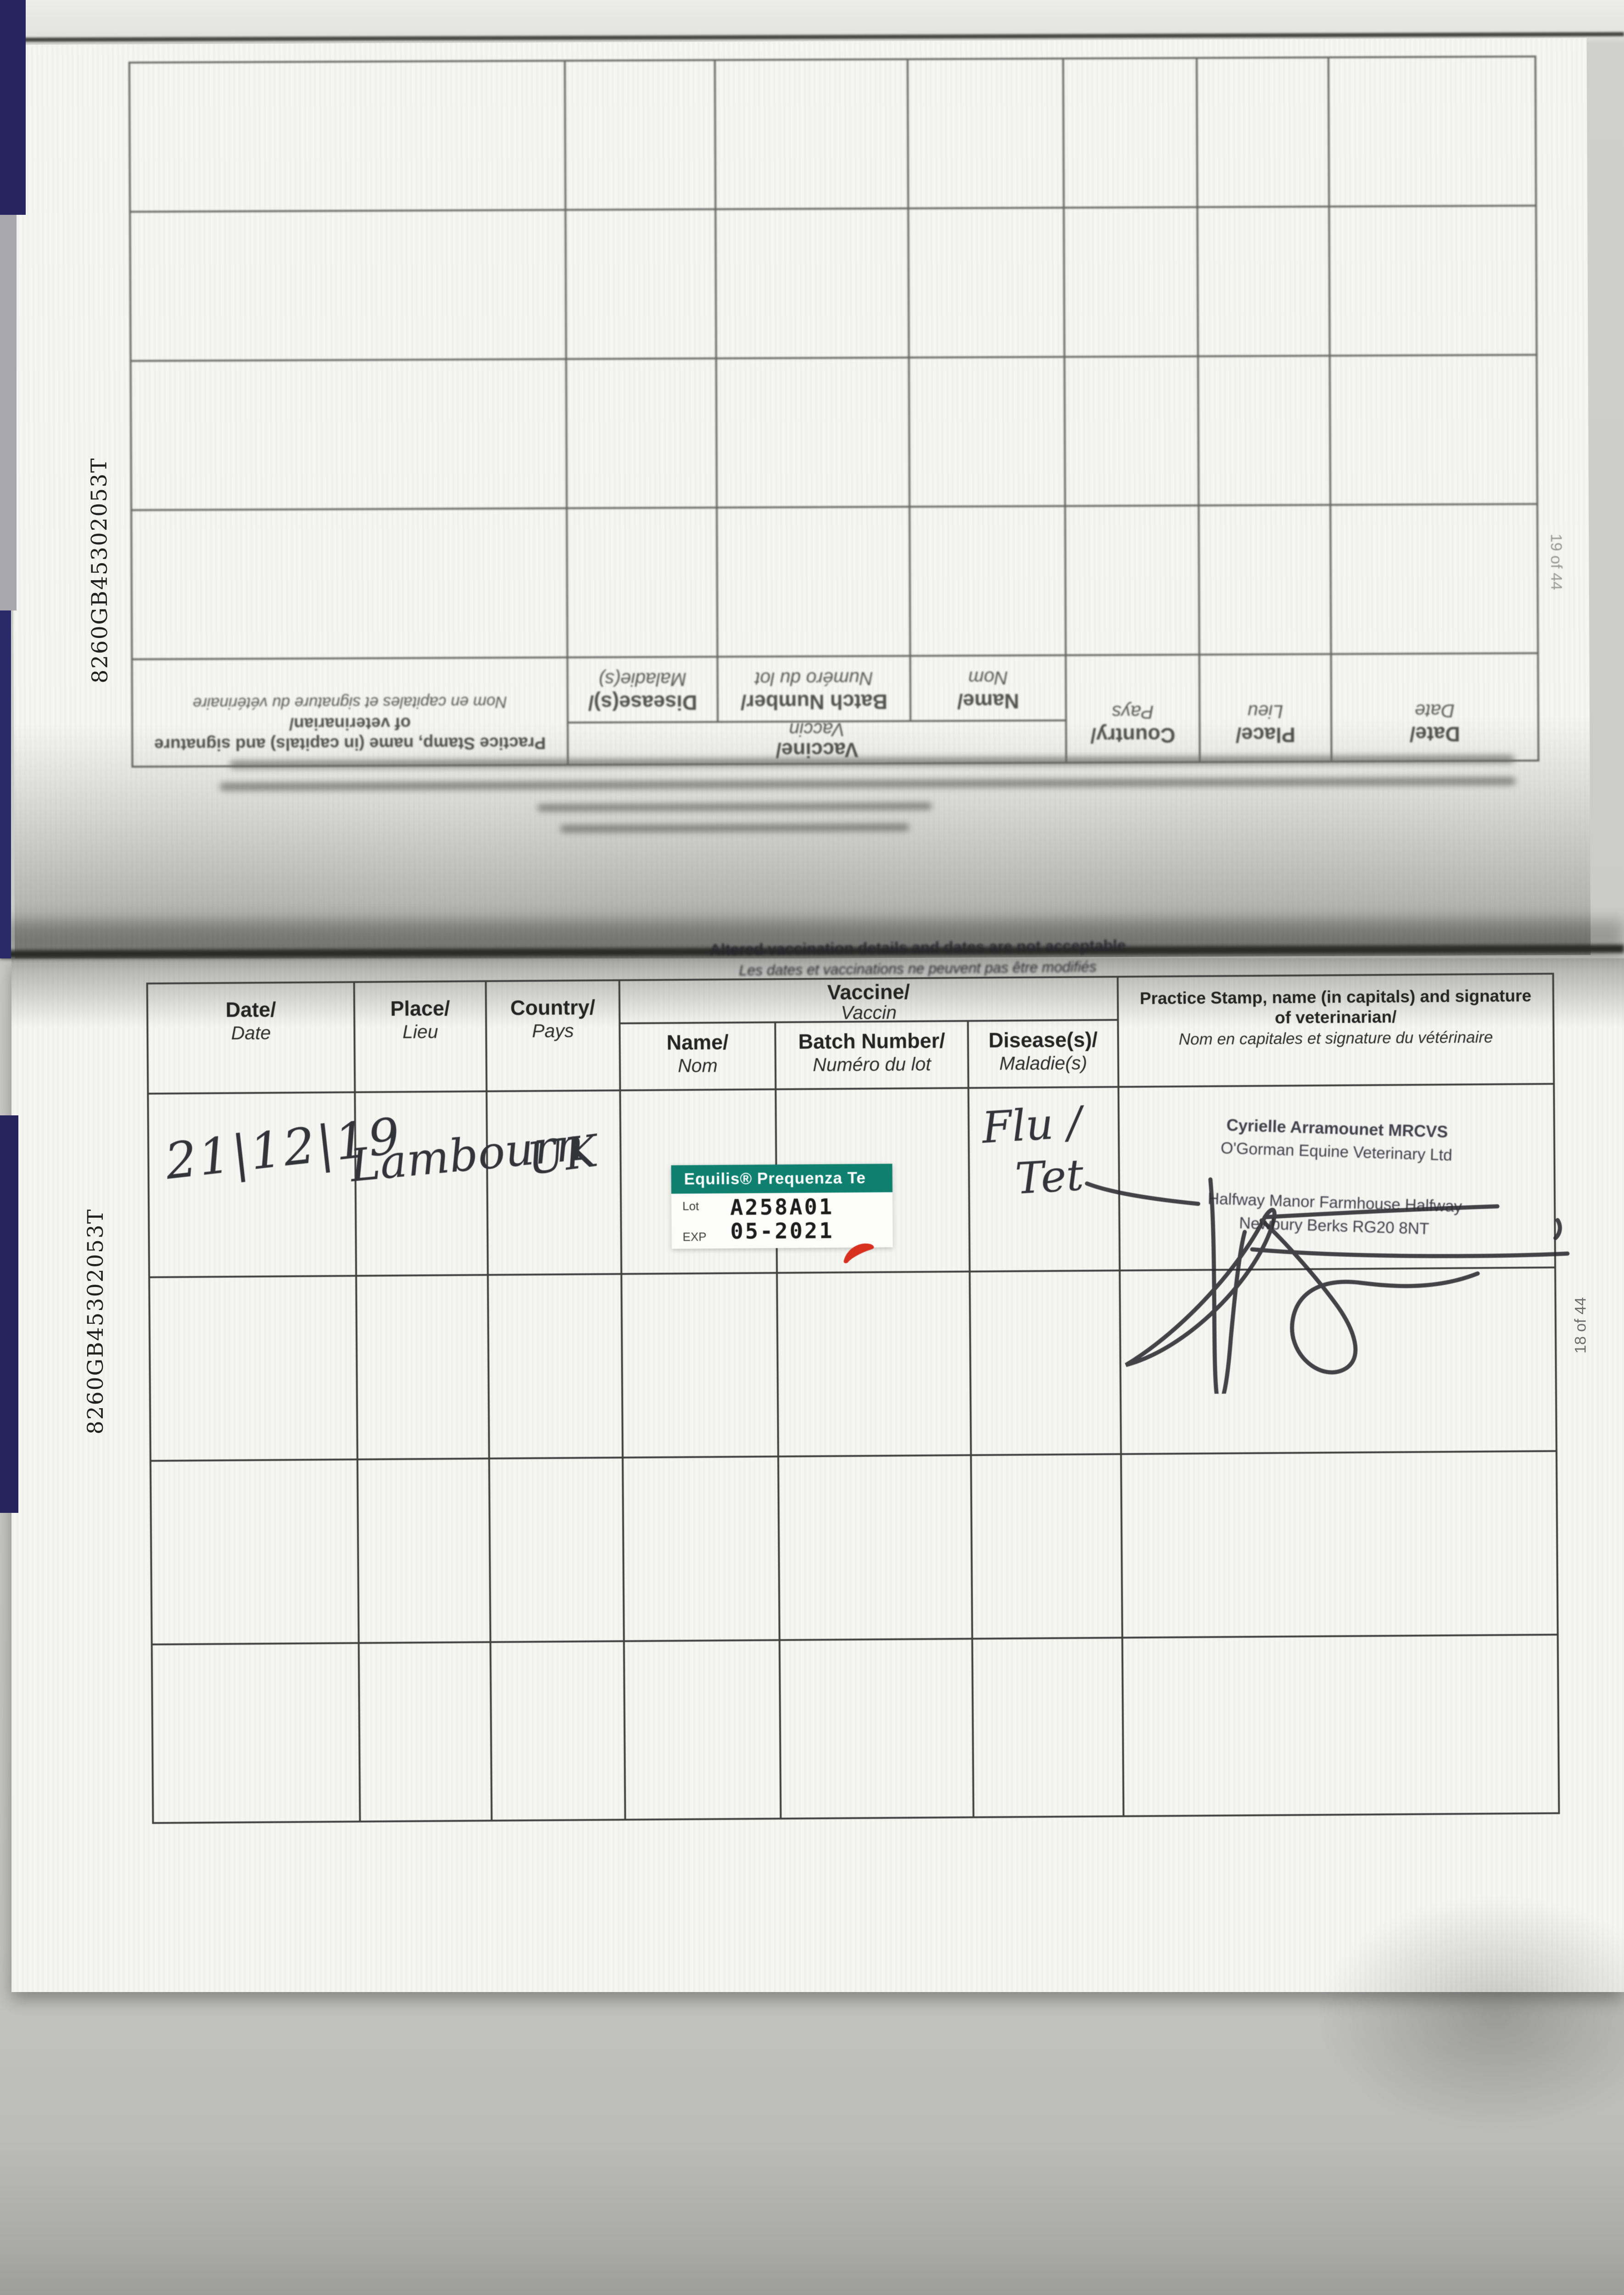 The height and width of the screenshot is (2295, 1624). I want to click on header-cell-place: Place/ Lieu, so click(421, 1037).